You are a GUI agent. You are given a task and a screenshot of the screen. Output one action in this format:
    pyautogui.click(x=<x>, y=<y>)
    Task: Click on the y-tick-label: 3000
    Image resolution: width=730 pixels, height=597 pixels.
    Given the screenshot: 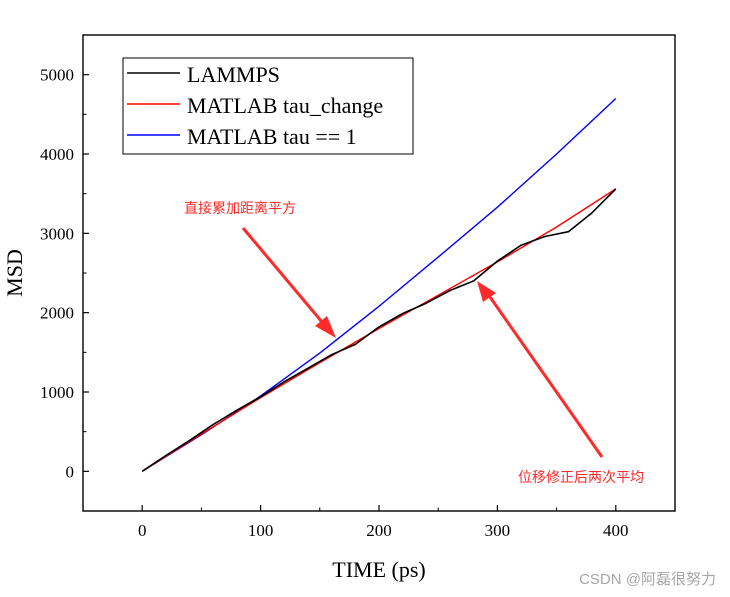 What is the action you would take?
    pyautogui.click(x=57, y=233)
    